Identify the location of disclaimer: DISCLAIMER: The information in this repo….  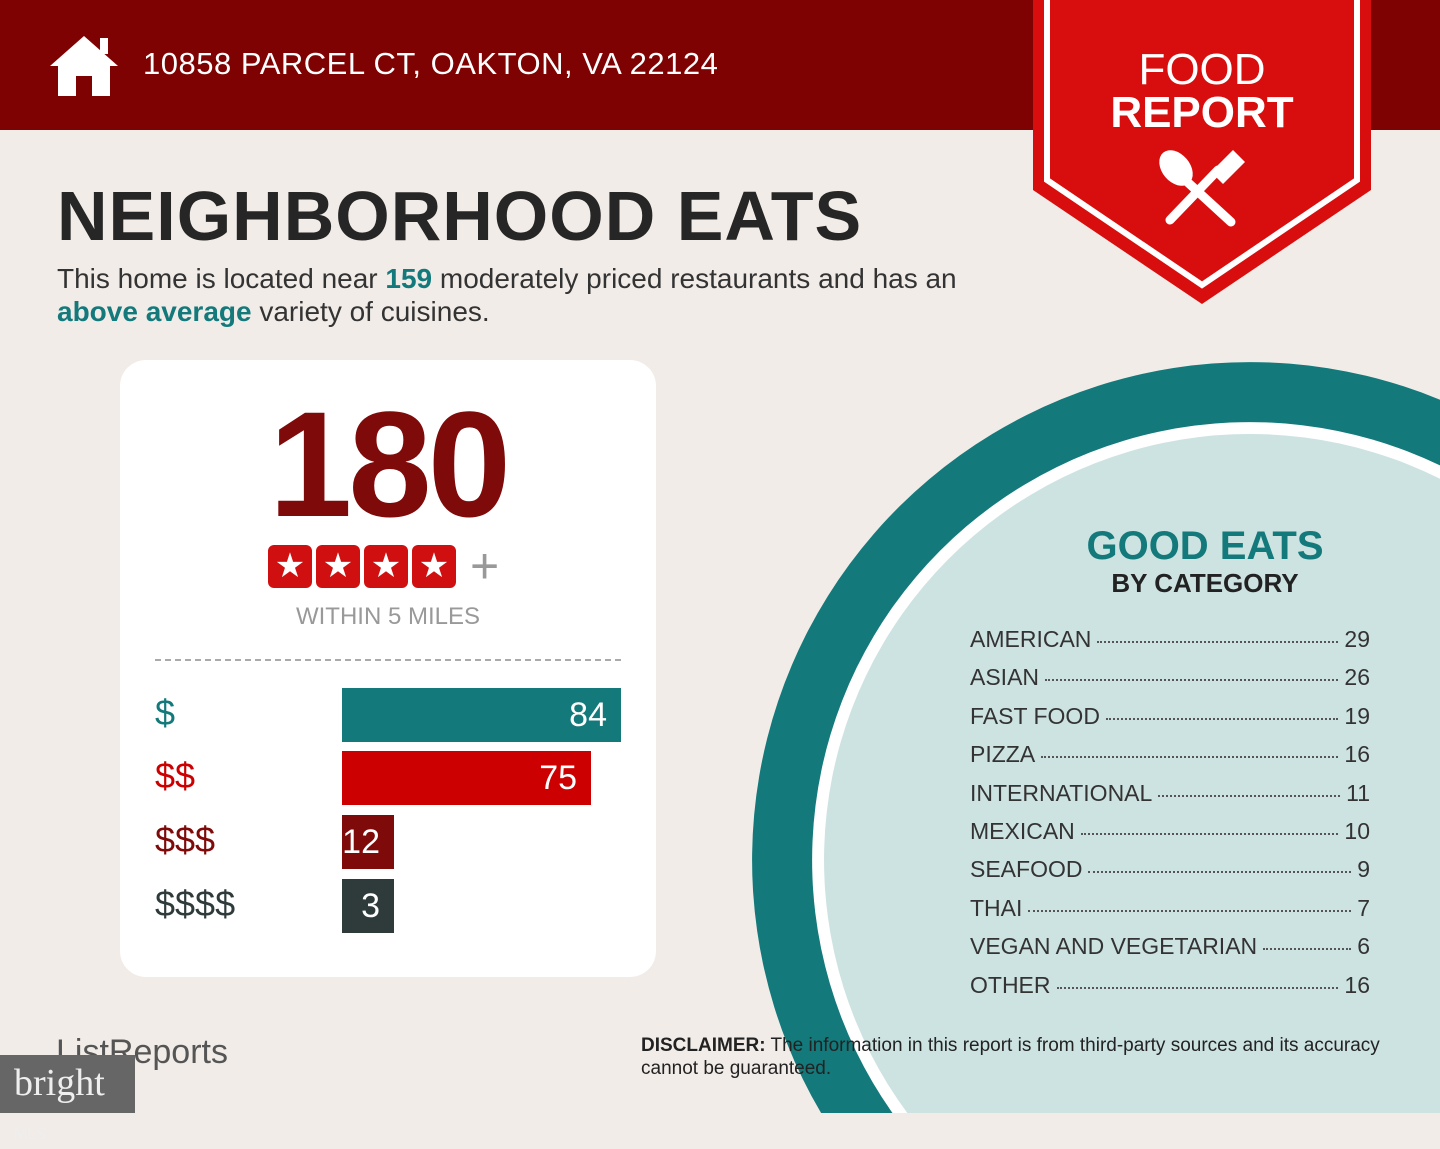
(1021, 1057).